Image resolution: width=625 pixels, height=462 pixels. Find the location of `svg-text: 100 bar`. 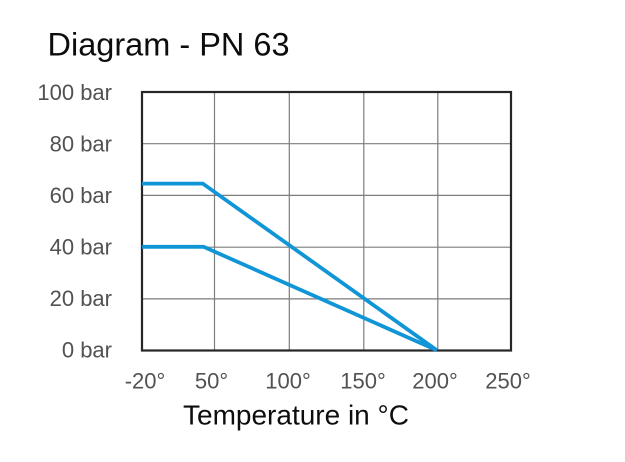

svg-text: 100 bar is located at coordinates (74, 92).